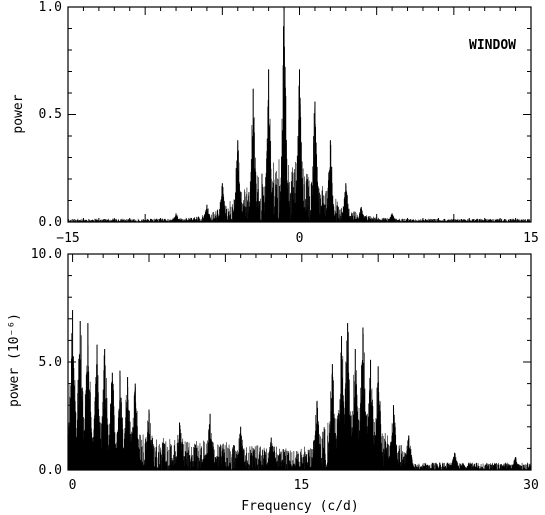 This screenshot has width=545, height=515. I want to click on window-xtick-label-1: 0, so click(300, 238).